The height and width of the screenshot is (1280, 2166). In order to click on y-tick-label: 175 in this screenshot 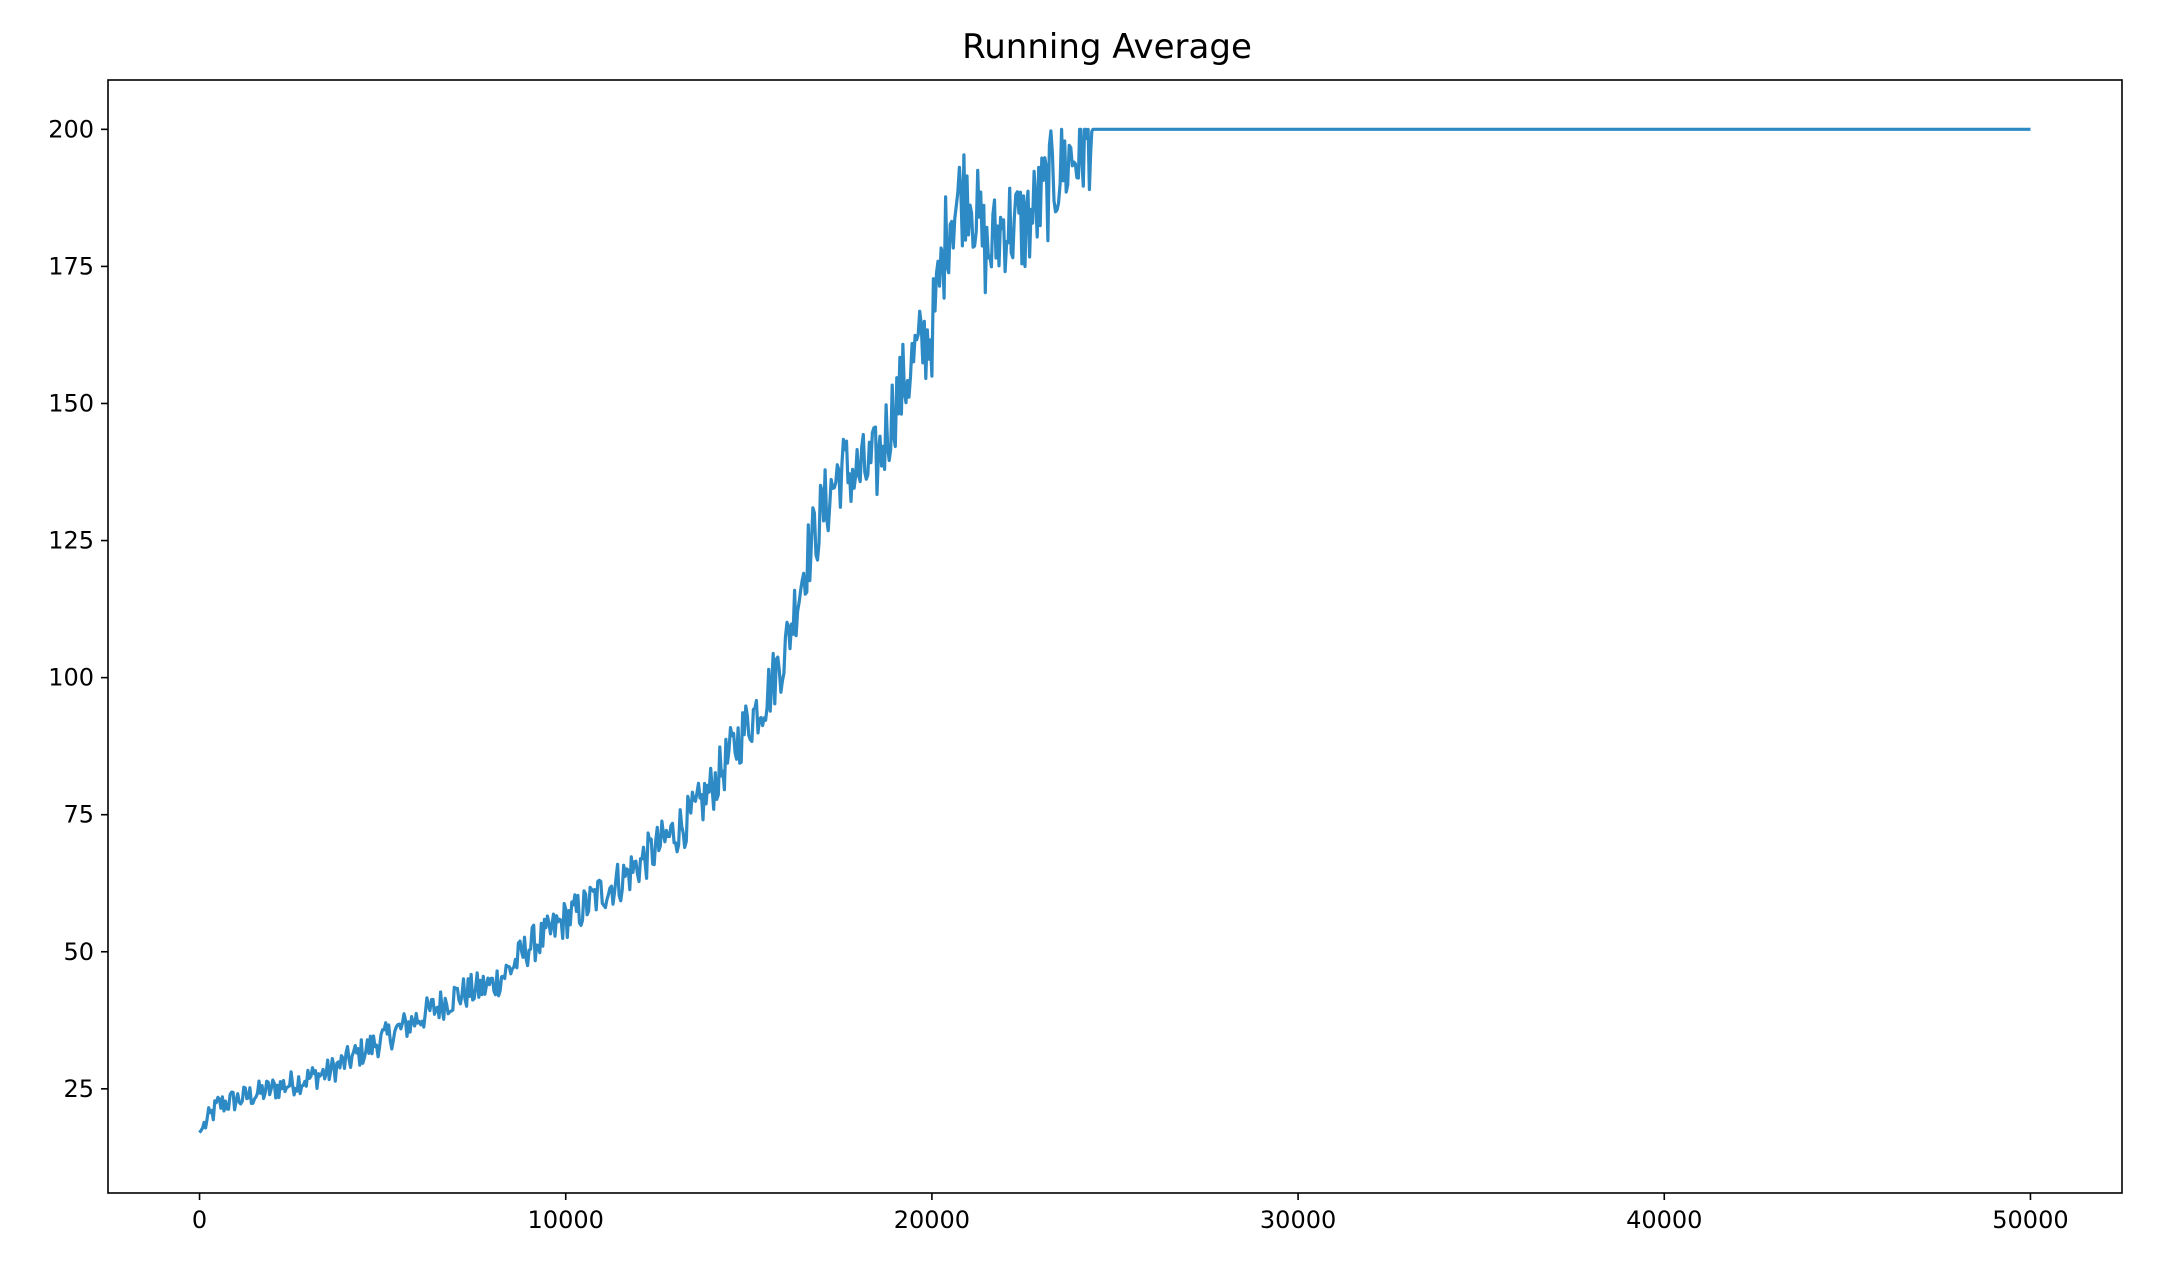, I will do `click(71, 266)`.